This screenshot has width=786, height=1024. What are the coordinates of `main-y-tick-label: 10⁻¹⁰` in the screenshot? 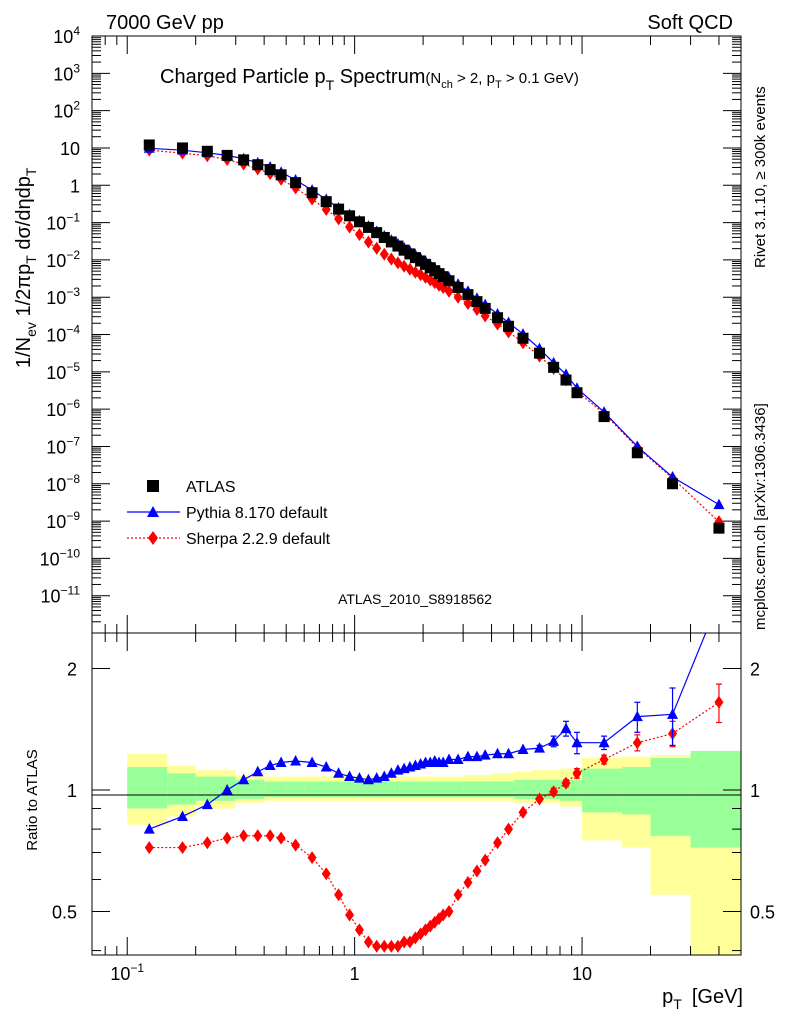 It's located at (60, 557).